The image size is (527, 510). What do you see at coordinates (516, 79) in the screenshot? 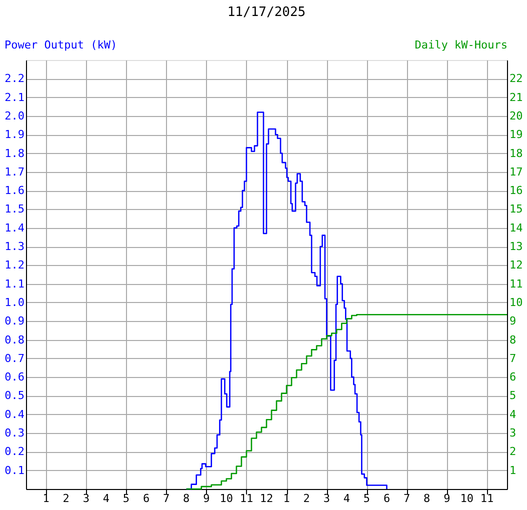
I see `y2-tick-label: 22` at bounding box center [516, 79].